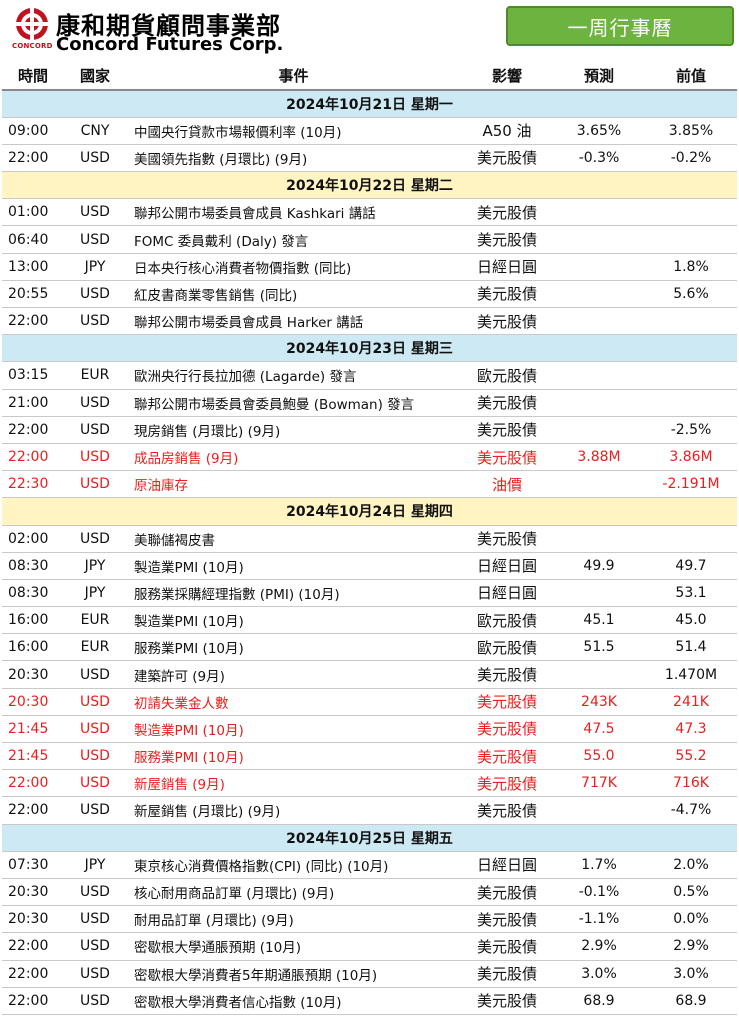  I want to click on event-row: 22:00 USD 密歇根大學消費者信心指數 (10月) 美元股債 68.9 68.9, so click(369, 1001).